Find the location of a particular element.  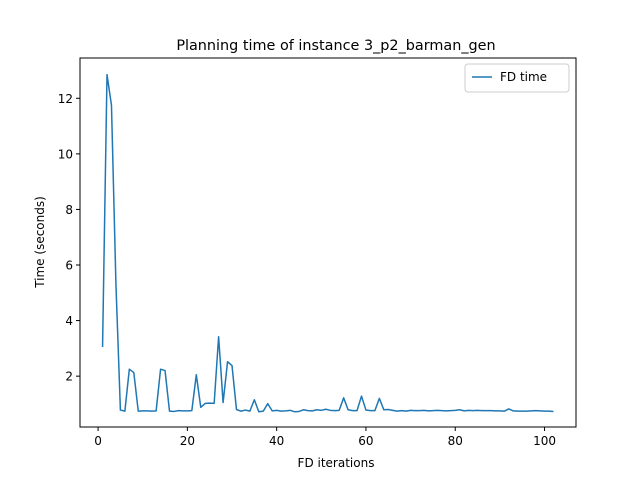

y-tick-label: 12 is located at coordinates (65, 99).